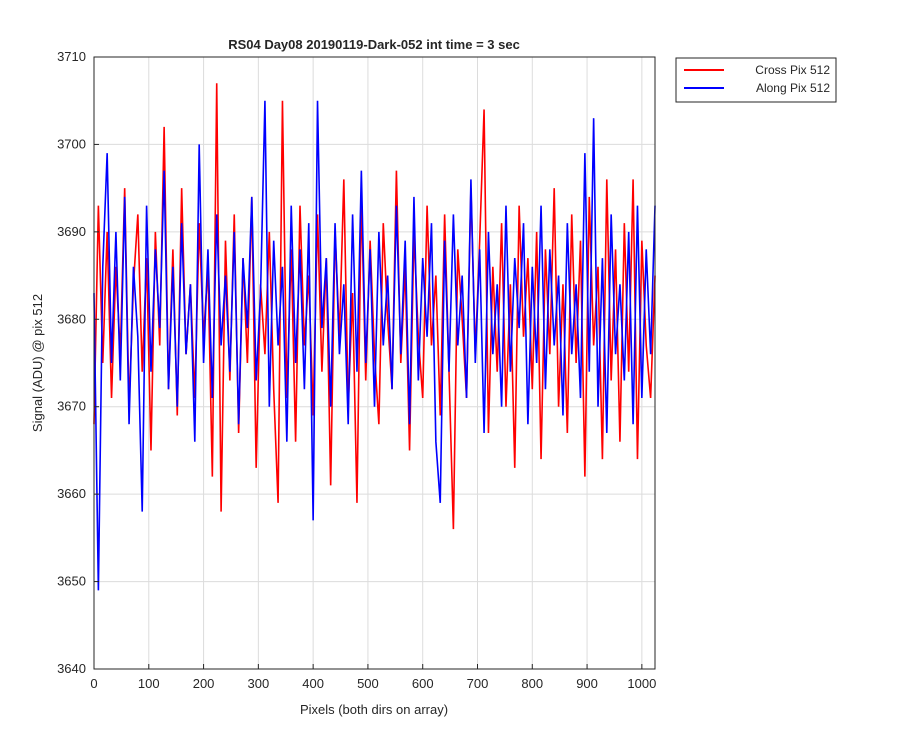 Image resolution: width=900 pixels, height=750 pixels. I want to click on legend-label: Along Pix 512, so click(793, 88).